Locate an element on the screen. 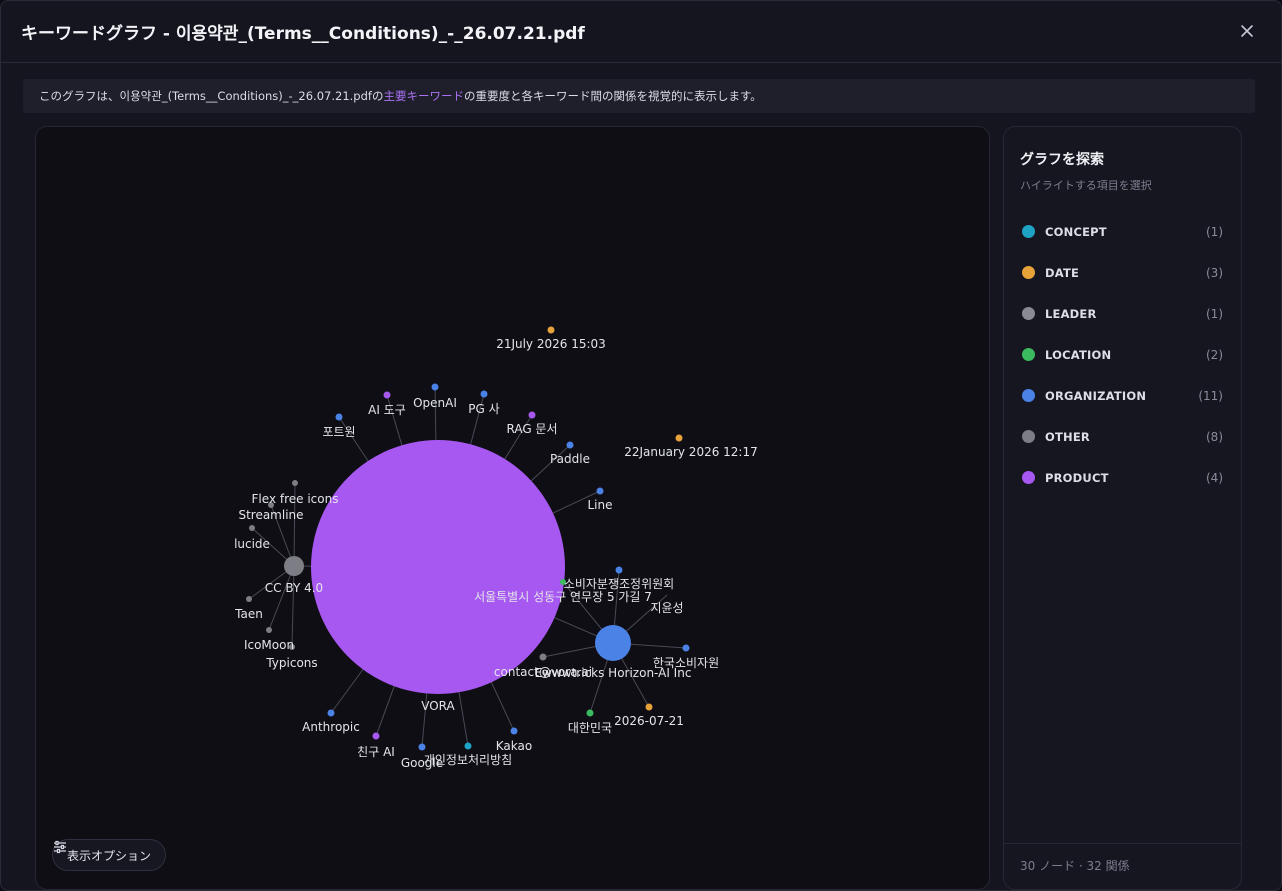 The height and width of the screenshot is (891, 1282). graph-node-lucide is located at coordinates (252, 528).